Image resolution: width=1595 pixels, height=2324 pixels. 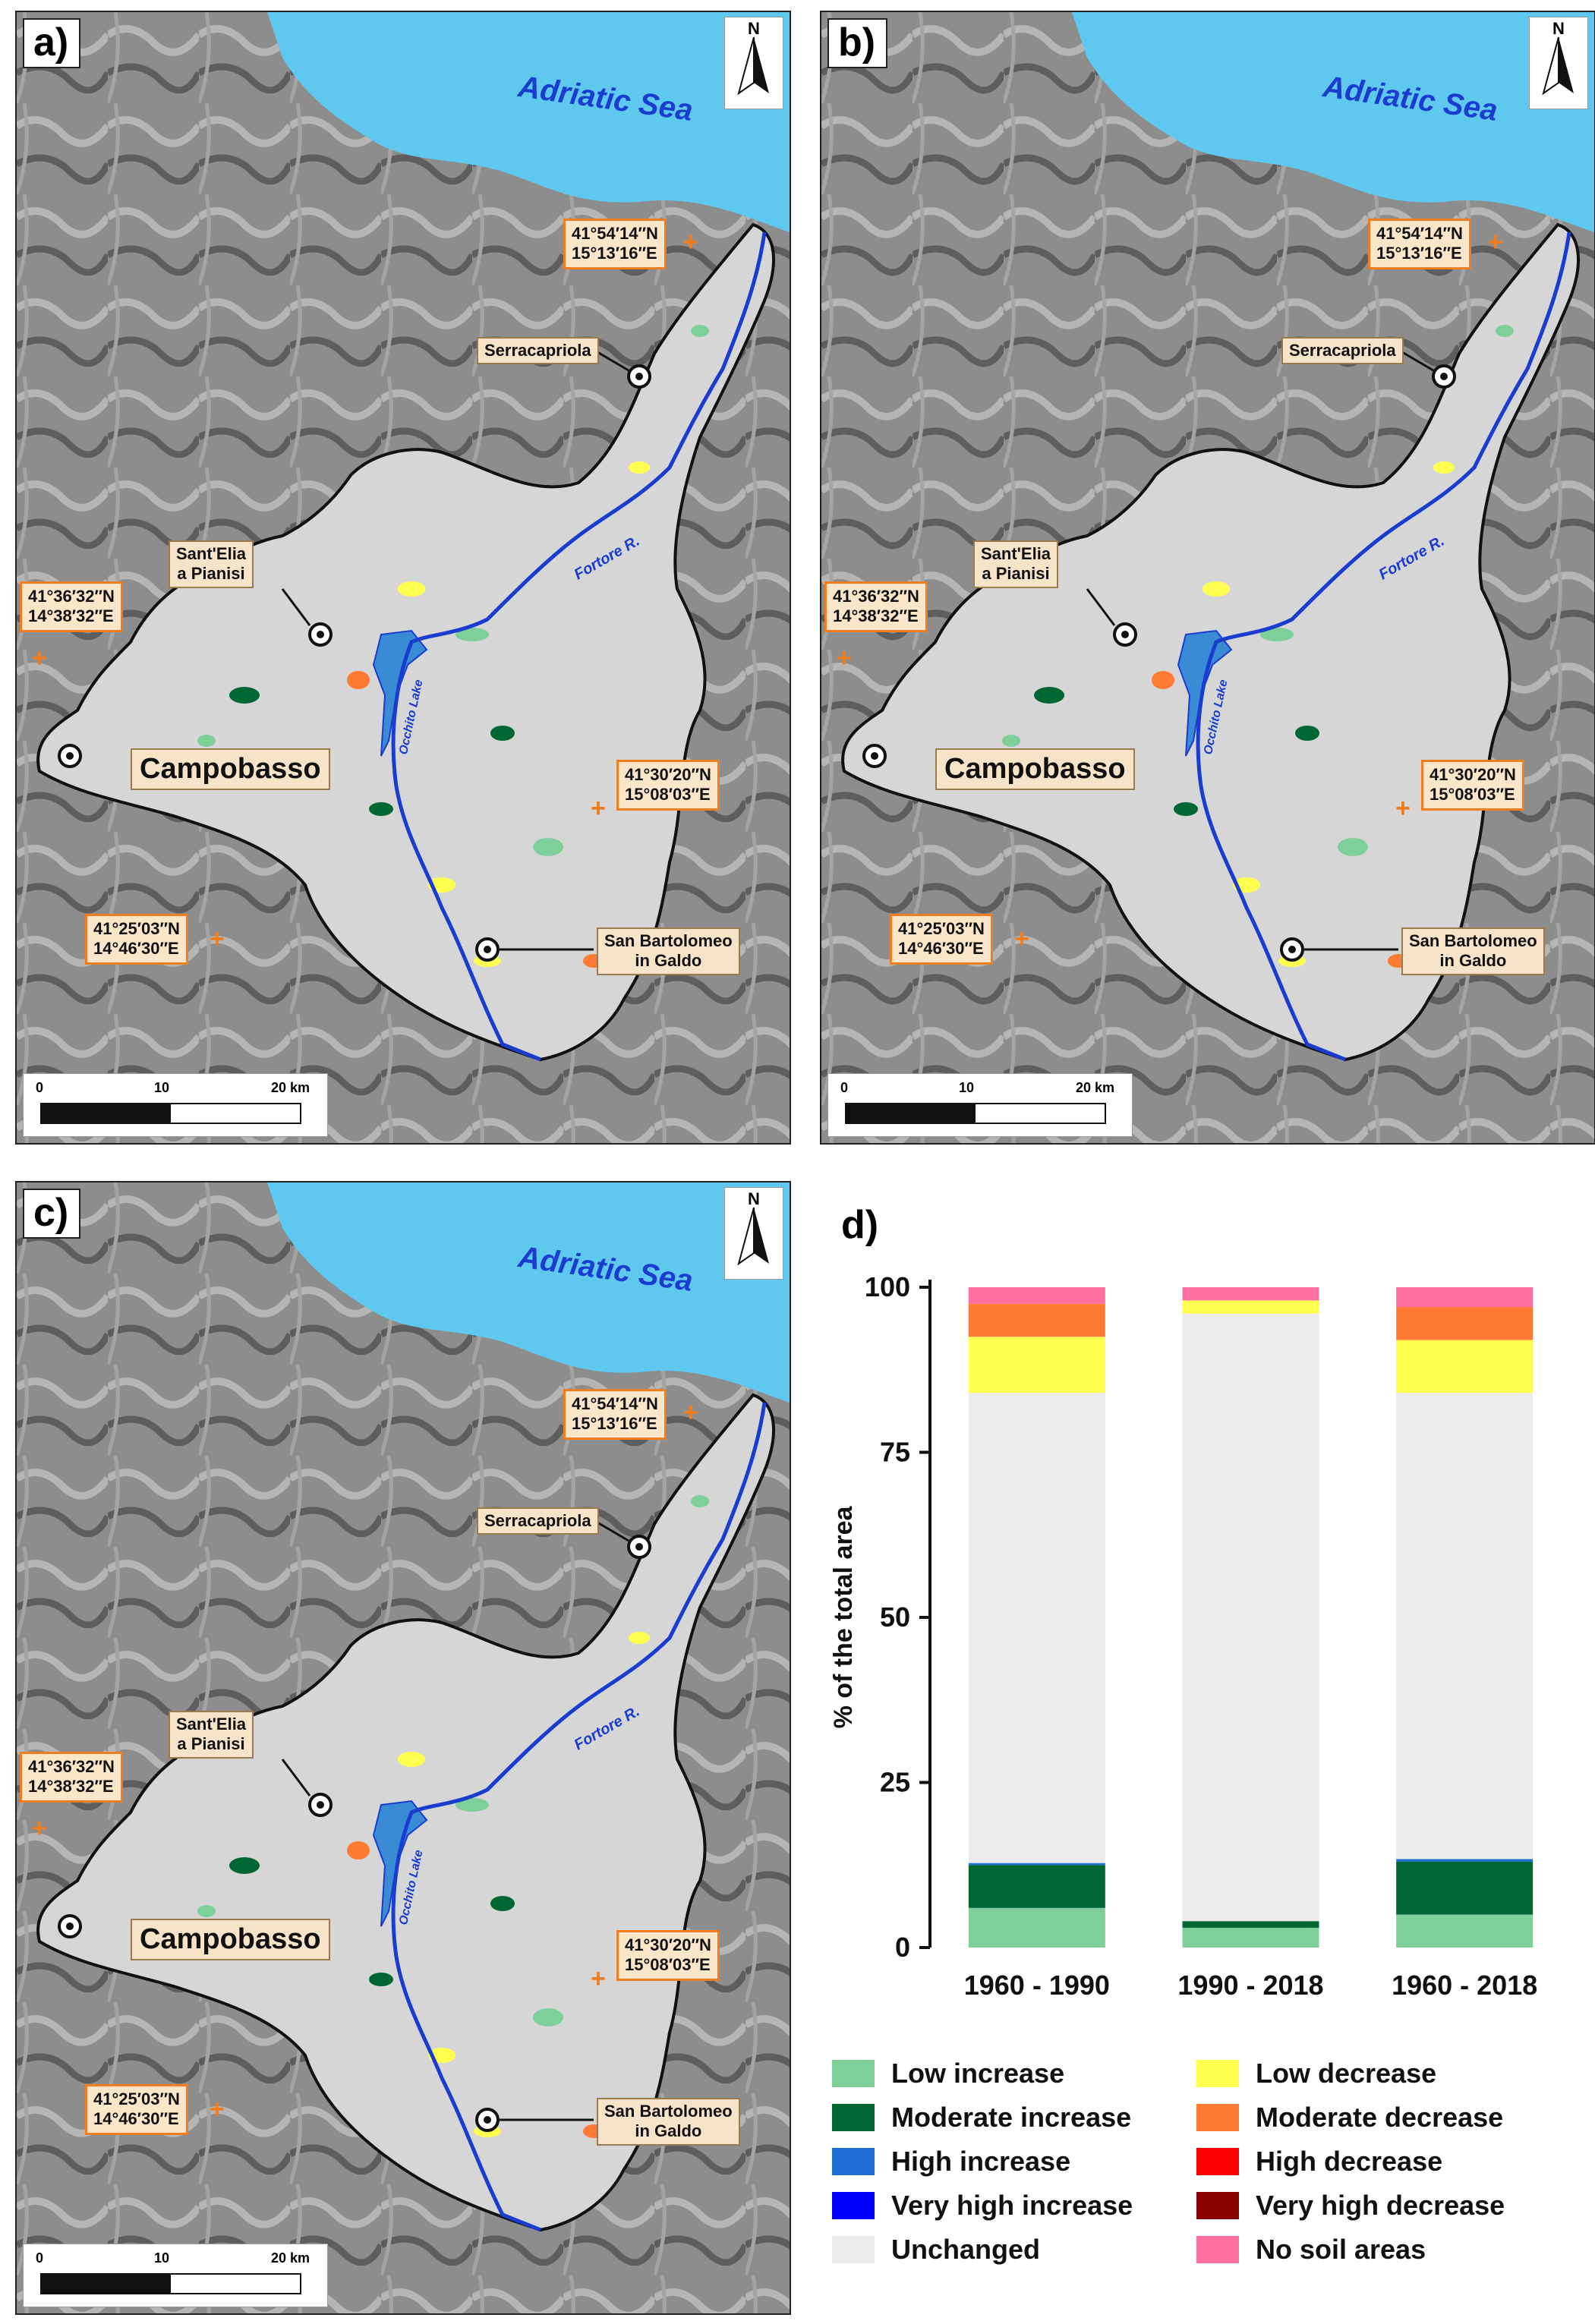 What do you see at coordinates (1419, 234) in the screenshot?
I see `coord-lat: 41°54′14″N` at bounding box center [1419, 234].